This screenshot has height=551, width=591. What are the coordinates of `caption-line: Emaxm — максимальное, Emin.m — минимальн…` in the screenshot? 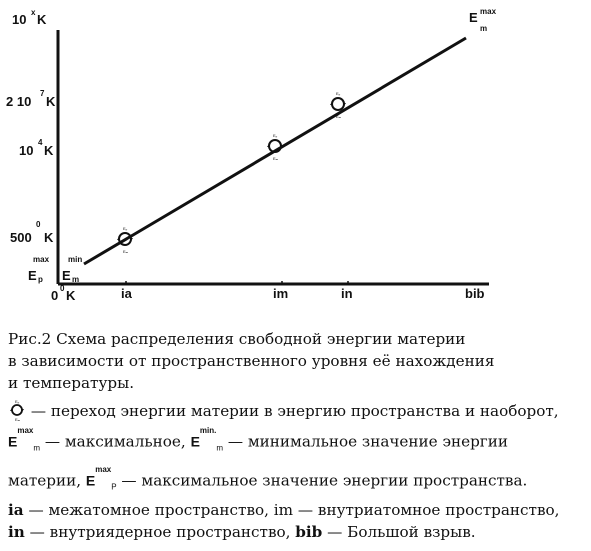 It's located at (298, 442).